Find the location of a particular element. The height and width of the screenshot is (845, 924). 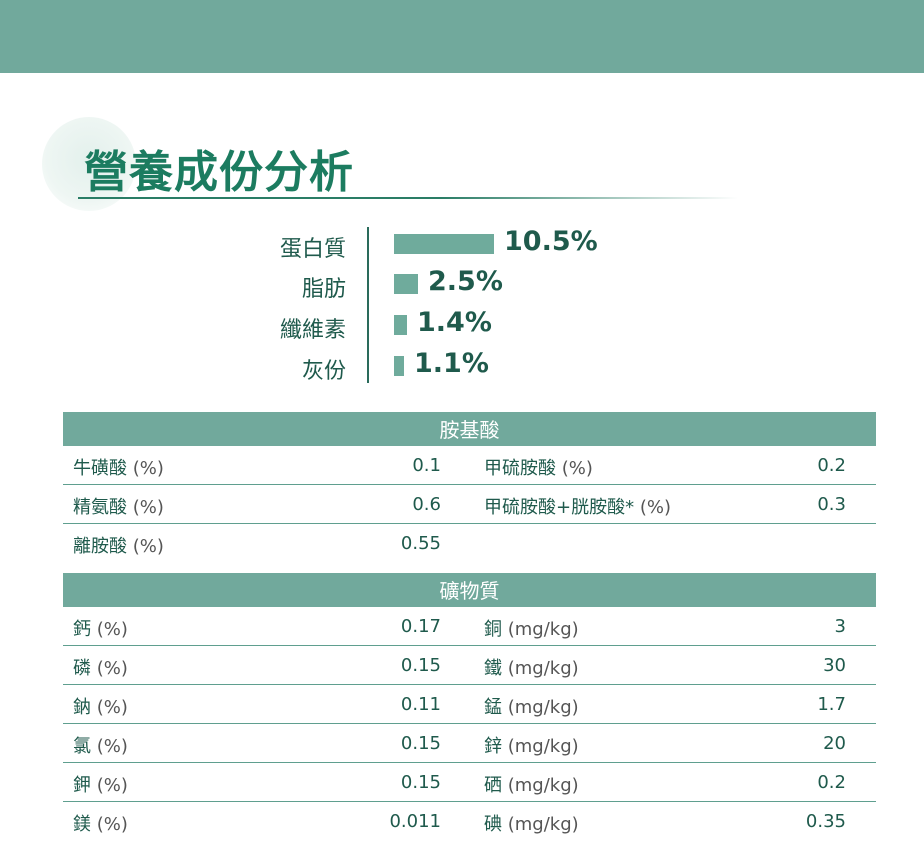

item-value: 0.35 is located at coordinates (825, 821).